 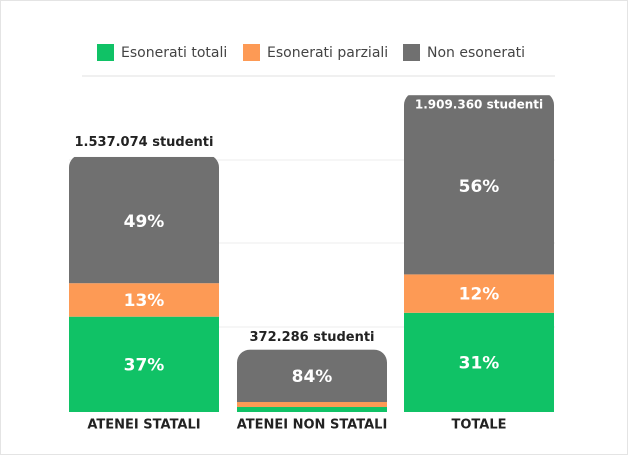 I want to click on x-tick-label: TOTALE, so click(x=478, y=425).